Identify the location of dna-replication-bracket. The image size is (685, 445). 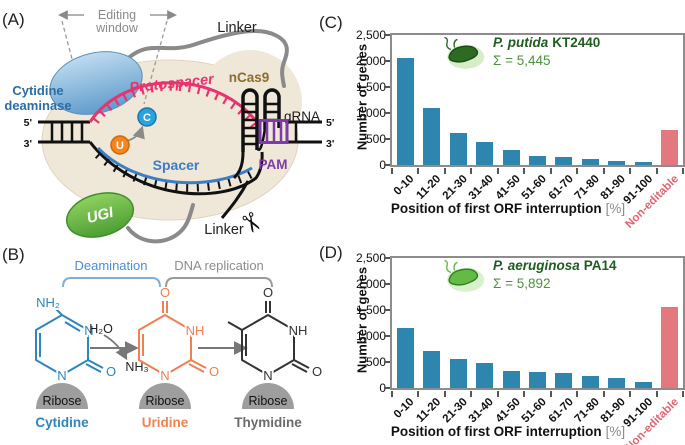
(219, 282).